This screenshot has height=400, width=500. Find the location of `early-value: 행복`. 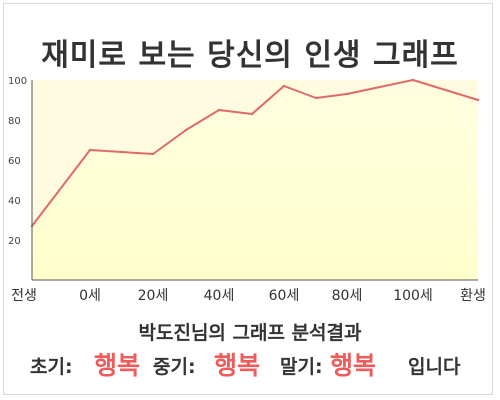

early-value: 행복 is located at coordinates (117, 365).